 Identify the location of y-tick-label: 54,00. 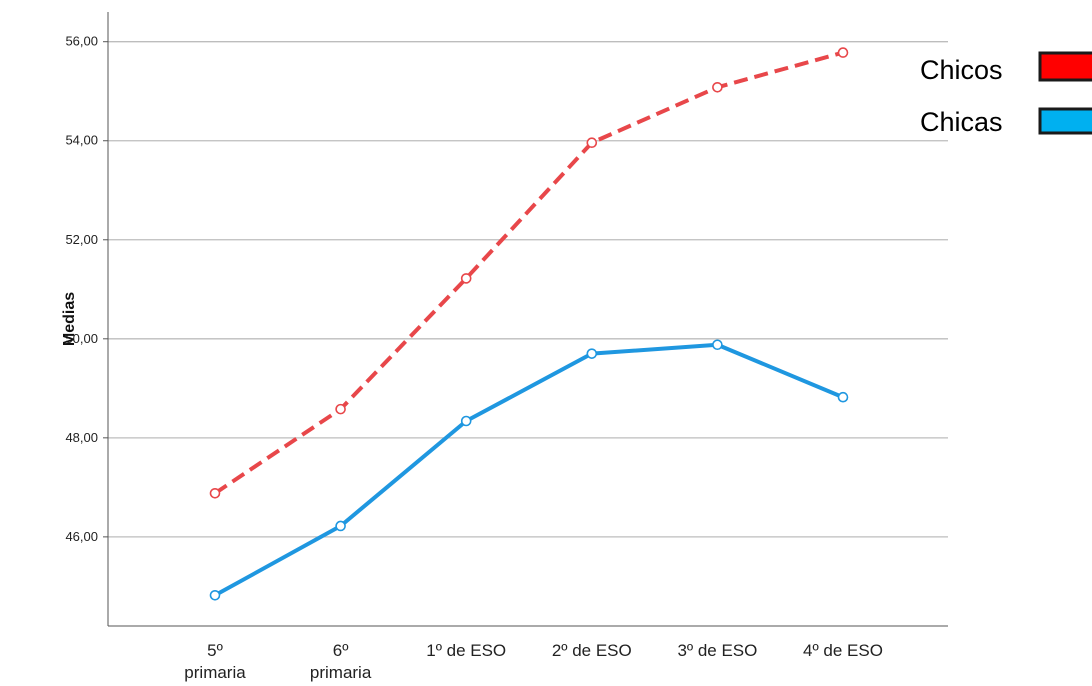
(81, 140).